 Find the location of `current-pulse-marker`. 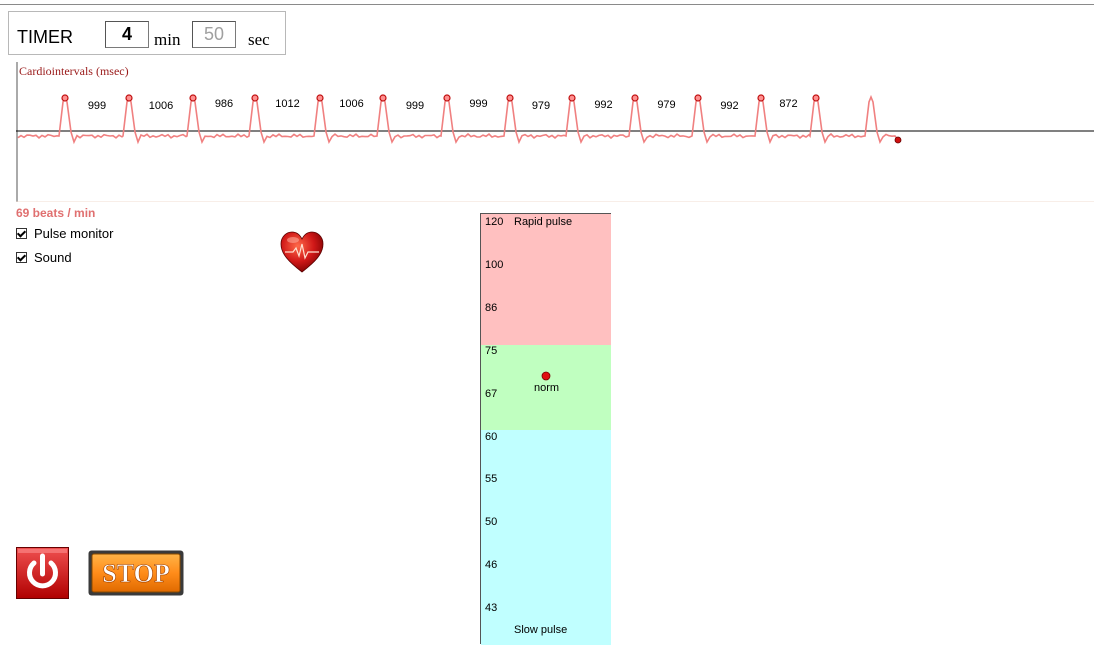

current-pulse-marker is located at coordinates (546, 376).